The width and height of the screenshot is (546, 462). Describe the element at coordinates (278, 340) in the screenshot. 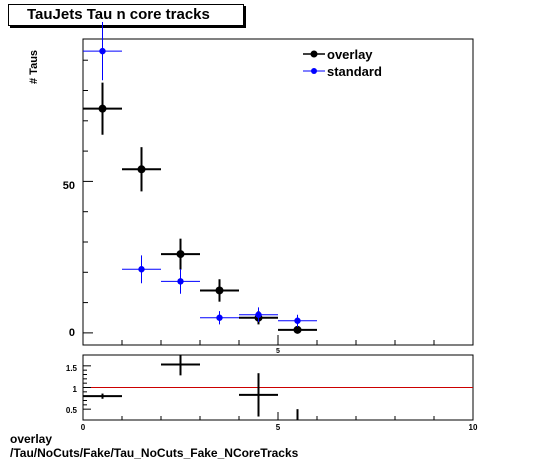

I see `main-x-axis` at that location.